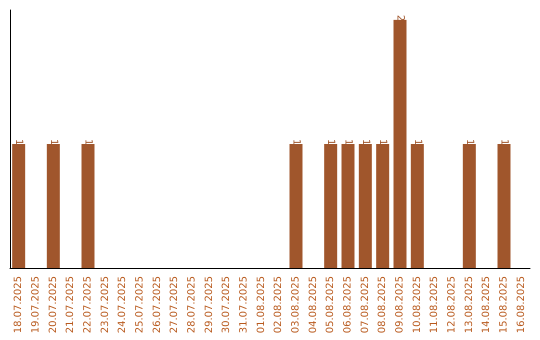 This screenshot has width=540, height=340. Describe the element at coordinates (417, 305) in the screenshot. I see `x-tick-label: 10.08.2025` at that location.